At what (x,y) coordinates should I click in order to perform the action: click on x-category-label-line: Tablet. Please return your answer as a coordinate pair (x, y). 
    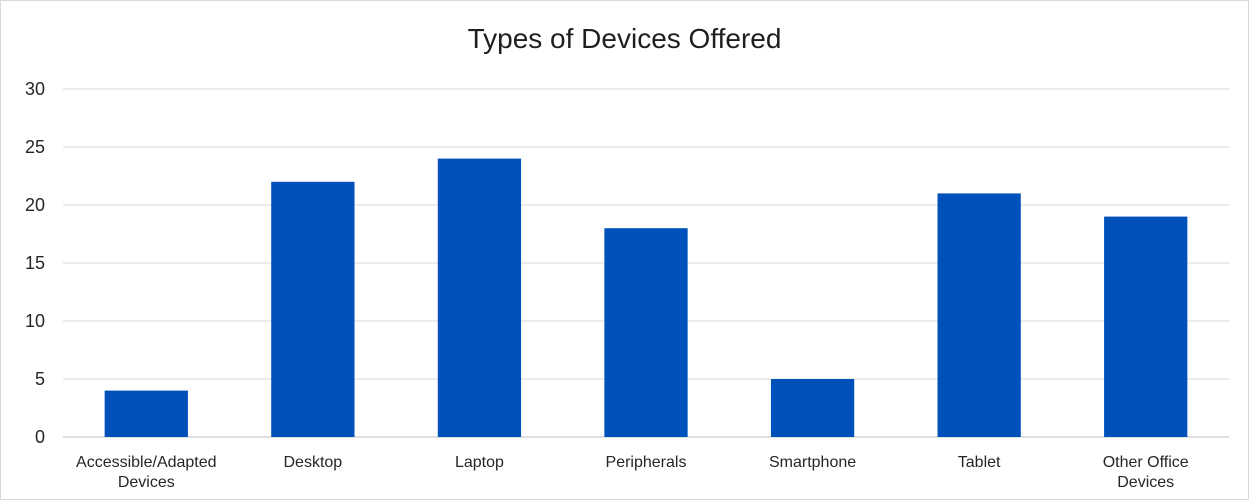
    Looking at the image, I should click on (979, 462).